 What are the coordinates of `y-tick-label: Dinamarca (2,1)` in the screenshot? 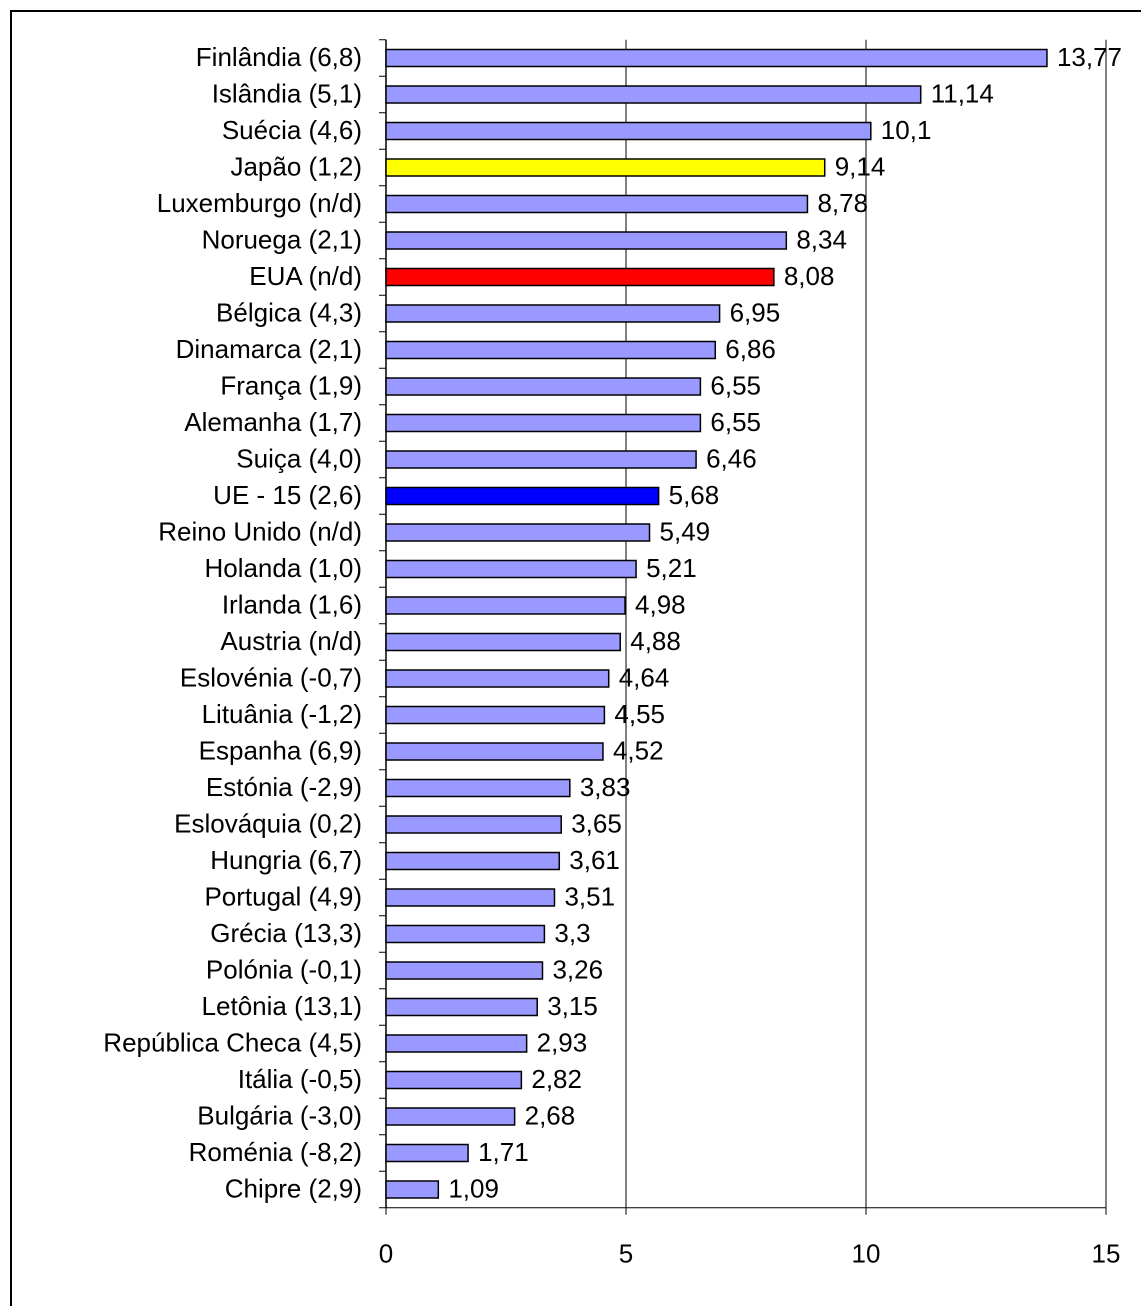 It's located at (269, 349).